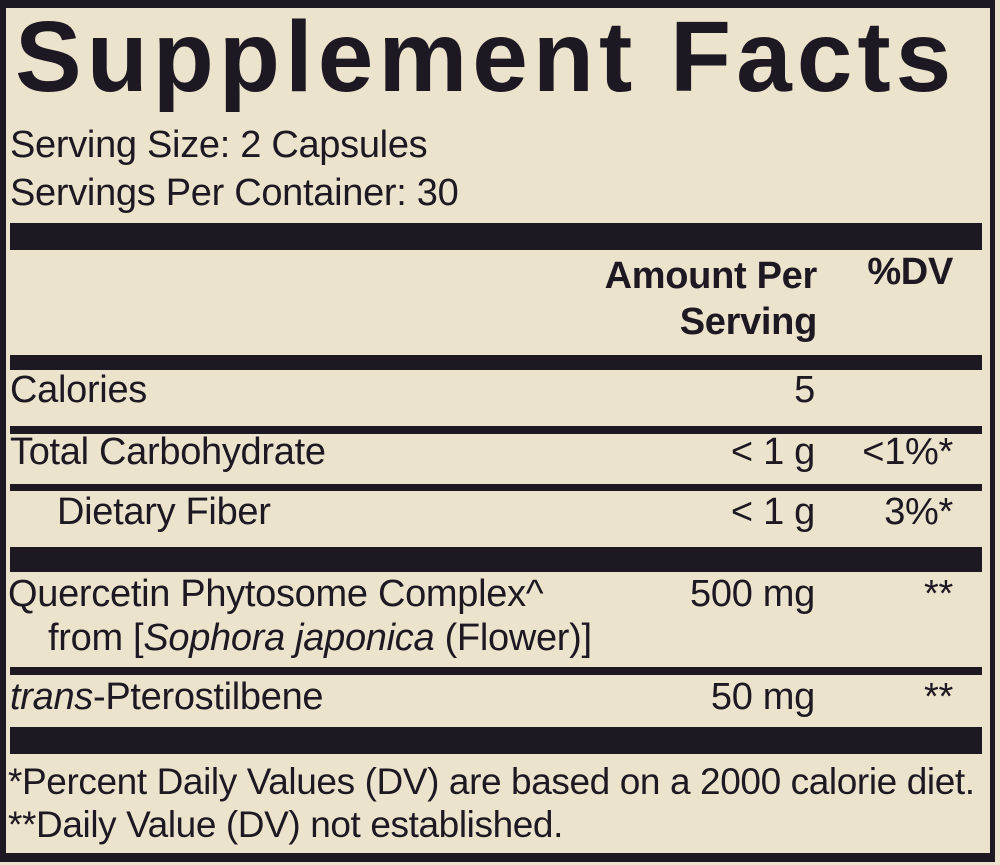 The height and width of the screenshot is (865, 1000). Describe the element at coordinates (500, 392) in the screenshot. I see `table-row-calories: Calories 5` at that location.